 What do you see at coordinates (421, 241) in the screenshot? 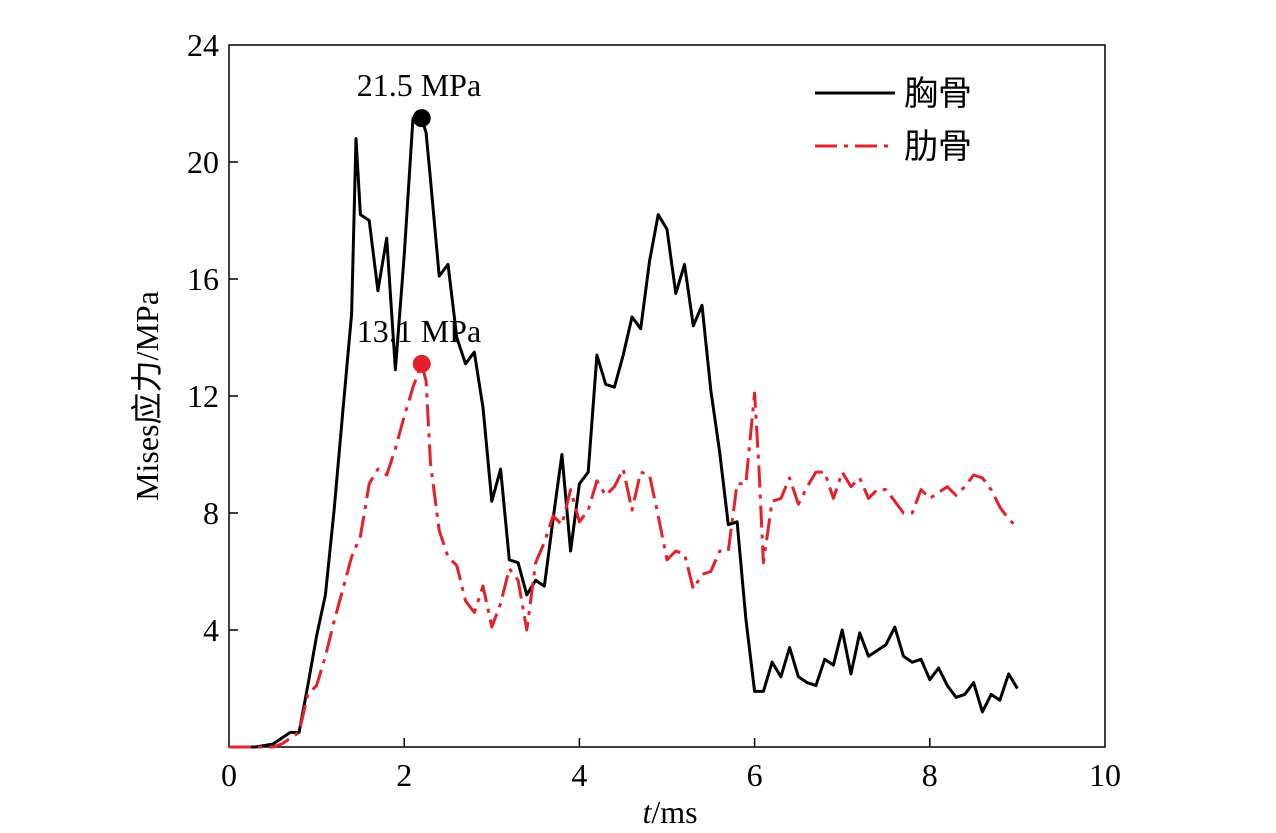
I see `peak-markers` at bounding box center [421, 241].